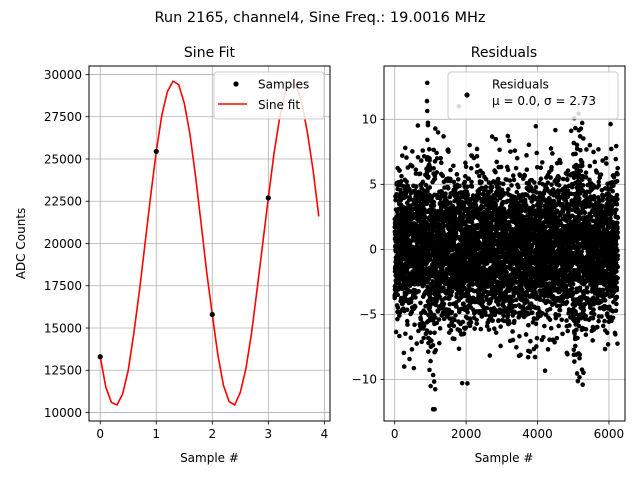  What do you see at coordinates (236, 84) in the screenshot?
I see `legend-samples-marker` at bounding box center [236, 84].